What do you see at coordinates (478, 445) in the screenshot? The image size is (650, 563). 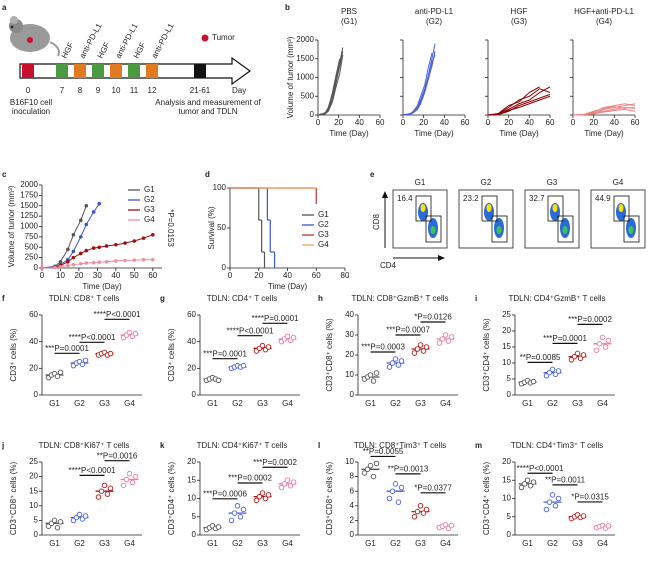 I see `panel-letter: m` at bounding box center [478, 445].